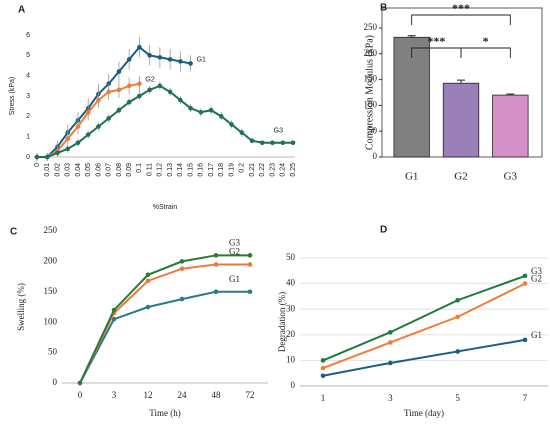  What do you see at coordinates (28, 35) in the screenshot?
I see `y-tick-label: 6` at bounding box center [28, 35].